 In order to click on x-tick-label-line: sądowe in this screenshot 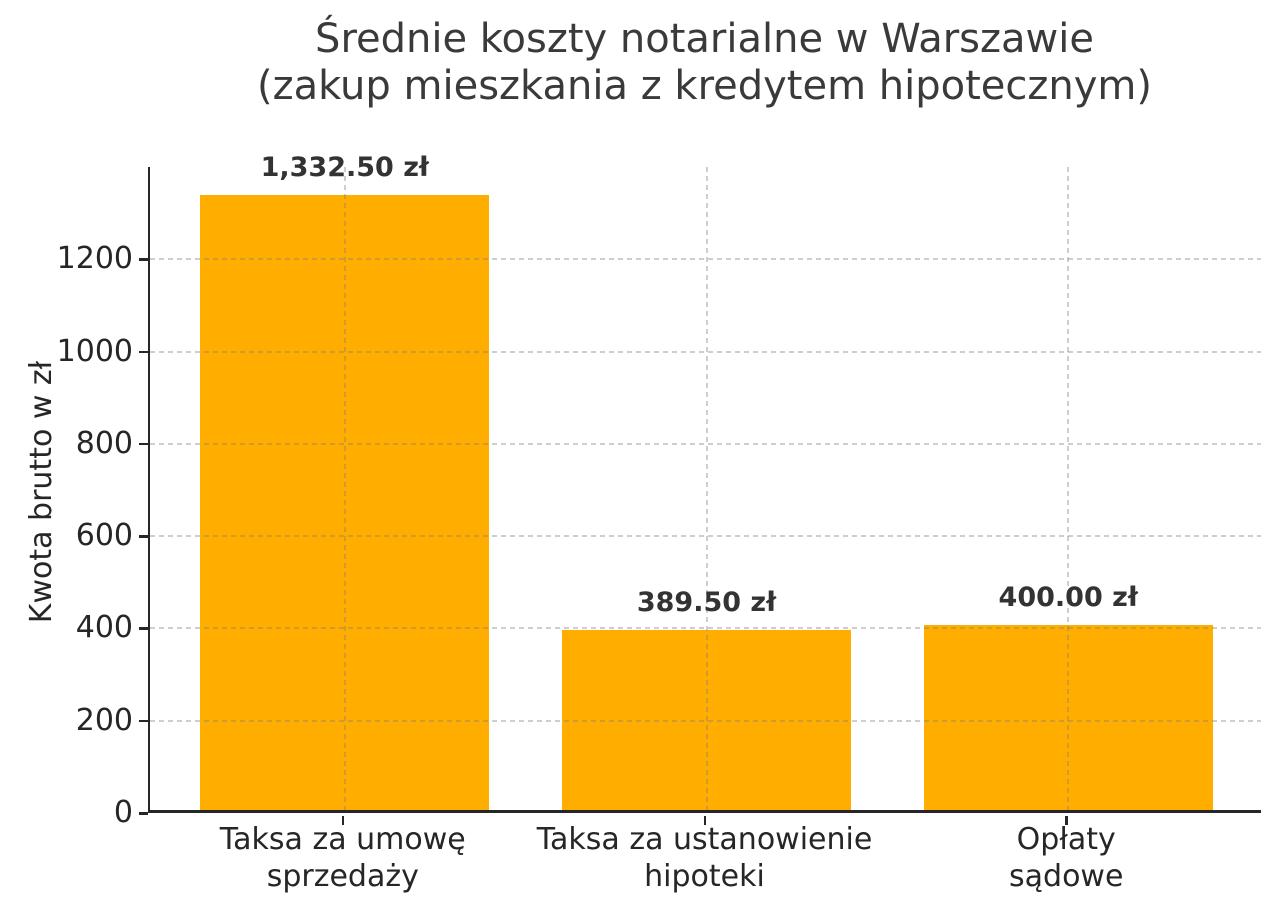, I will do `click(1066, 876)`.